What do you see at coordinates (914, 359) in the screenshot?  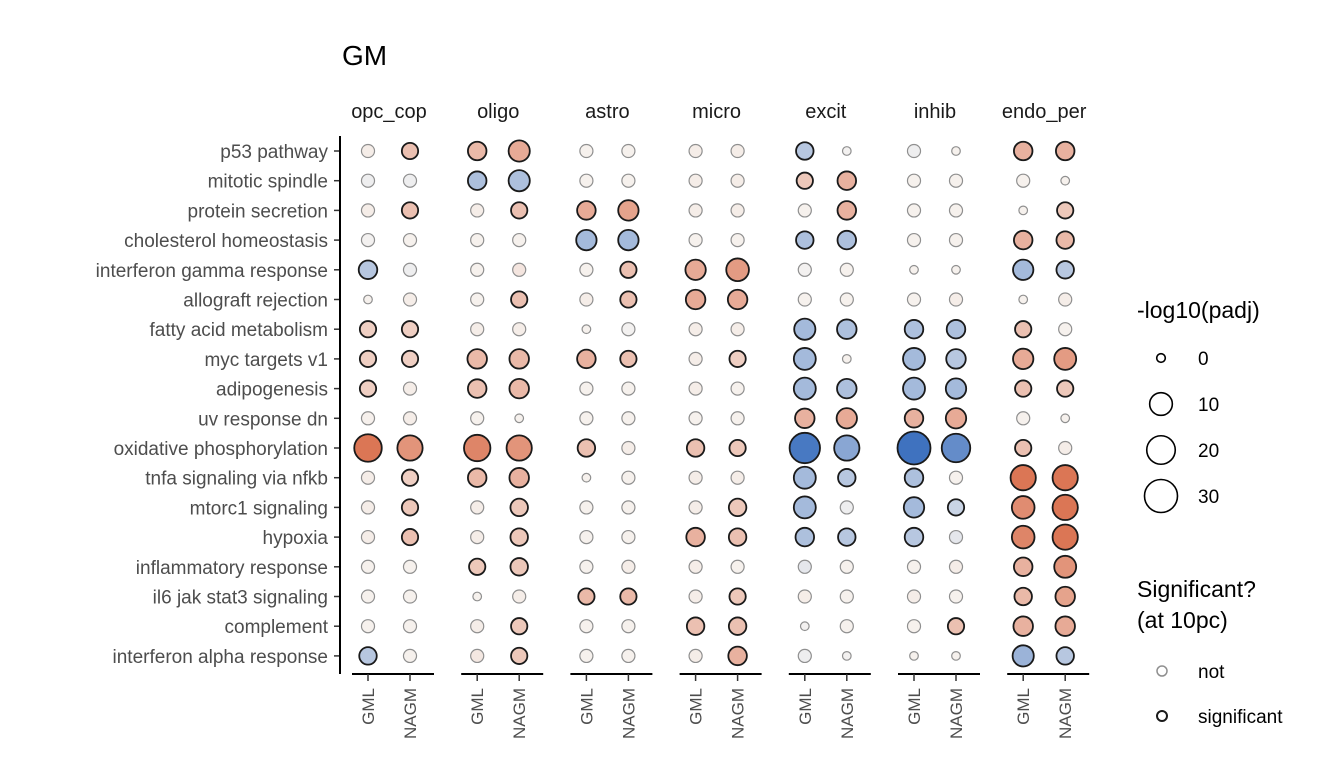 I see `point-inhib-gml-myc-targets-v1` at bounding box center [914, 359].